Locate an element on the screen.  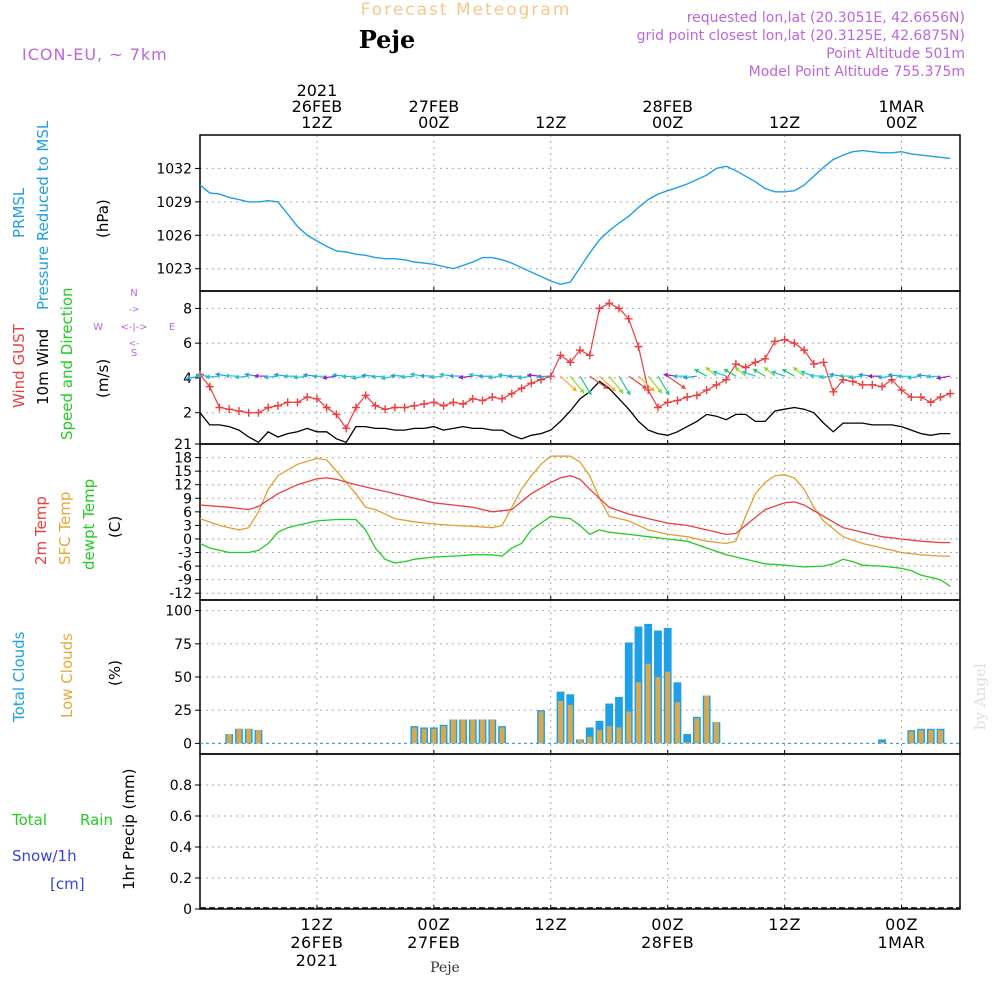
point-altitude: Point Altitude 501m is located at coordinates (895, 54).